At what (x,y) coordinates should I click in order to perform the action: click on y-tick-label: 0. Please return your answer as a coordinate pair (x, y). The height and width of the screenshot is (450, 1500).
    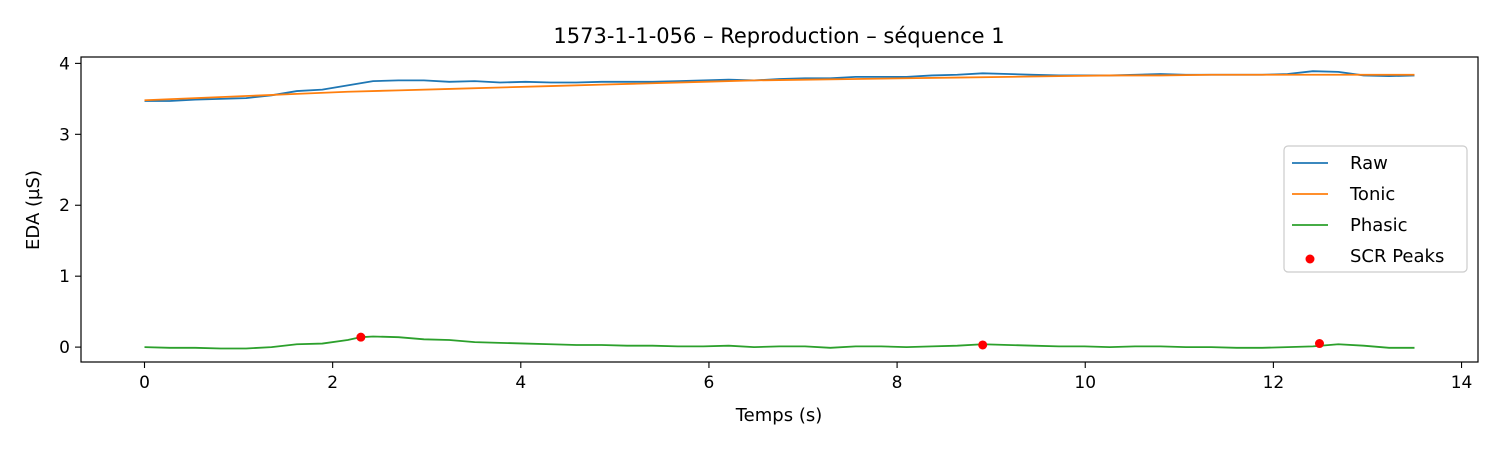
    Looking at the image, I should click on (64, 348).